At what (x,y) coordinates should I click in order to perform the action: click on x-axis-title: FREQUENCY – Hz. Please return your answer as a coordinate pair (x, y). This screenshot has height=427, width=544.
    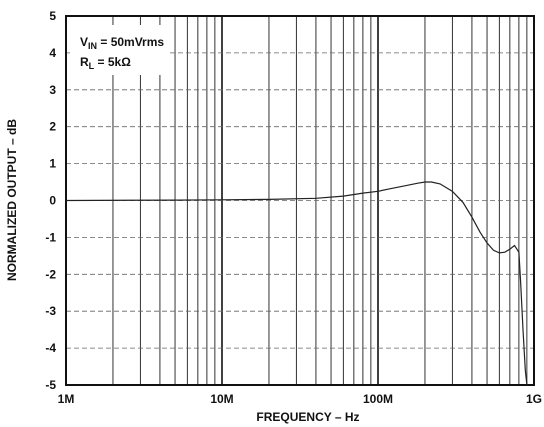
    Looking at the image, I should click on (307, 417).